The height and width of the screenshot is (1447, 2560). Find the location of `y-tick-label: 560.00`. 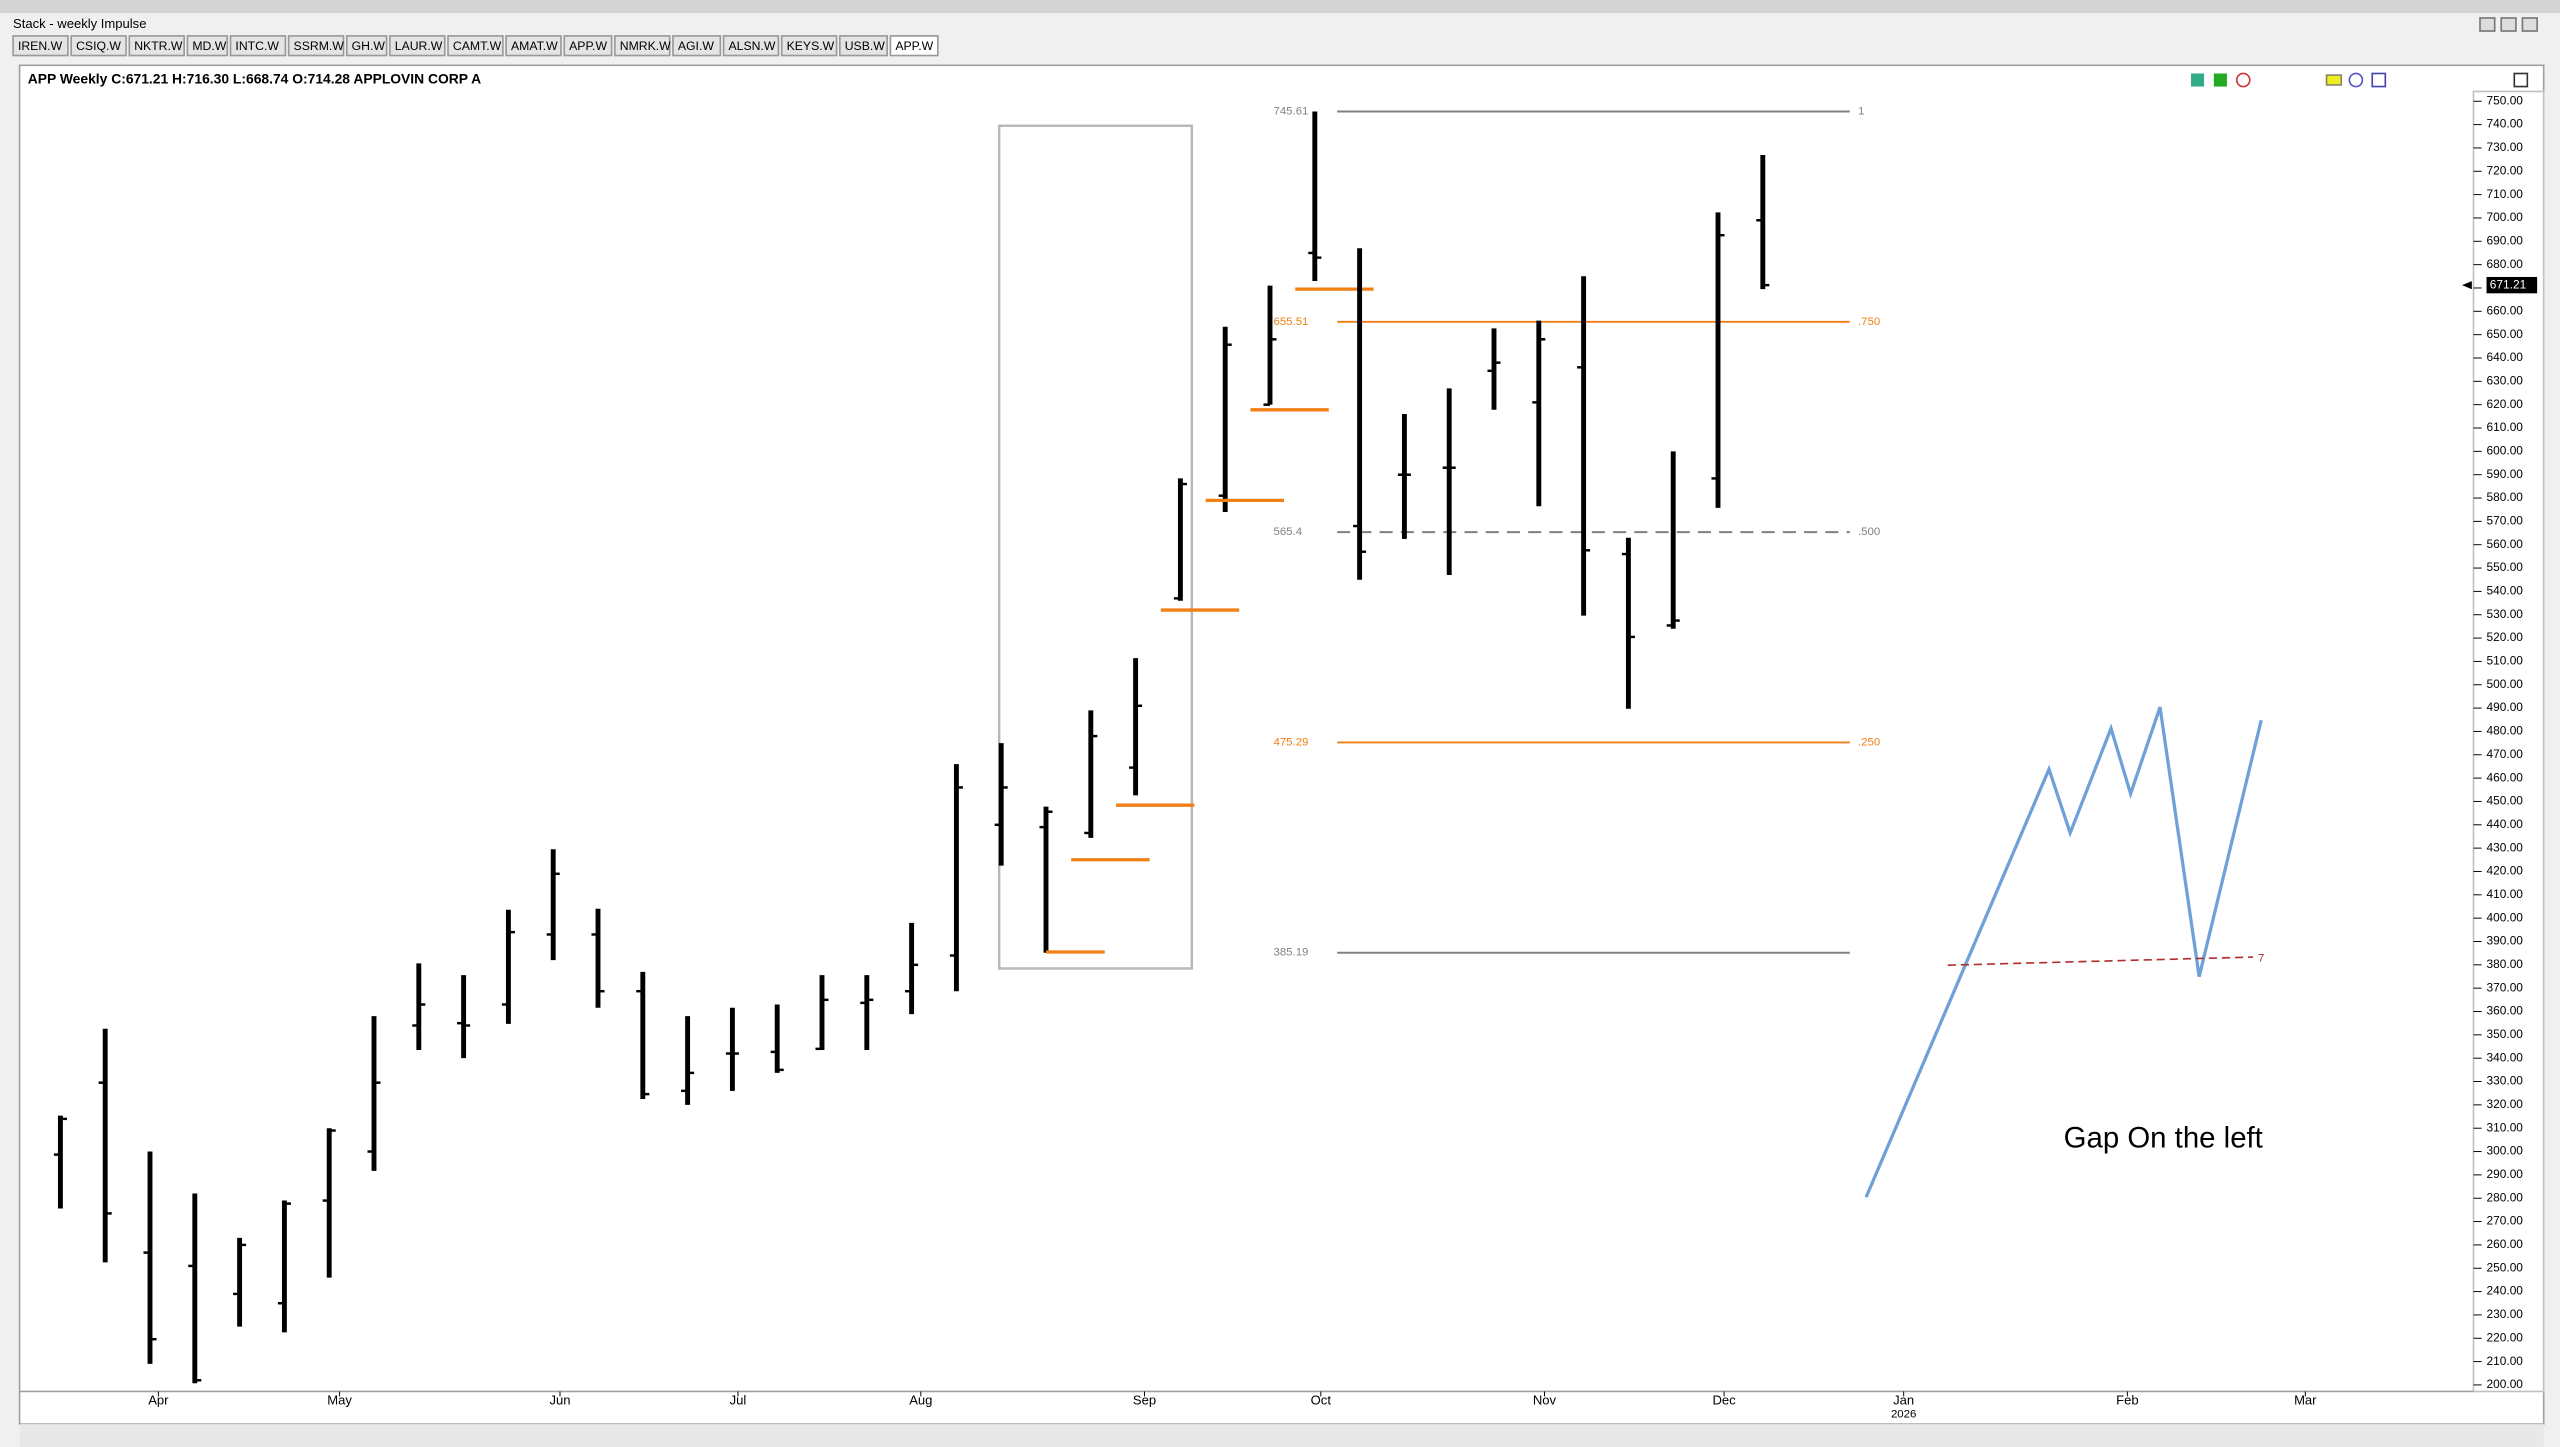

y-tick-label: 560.00 is located at coordinates (2505, 544).